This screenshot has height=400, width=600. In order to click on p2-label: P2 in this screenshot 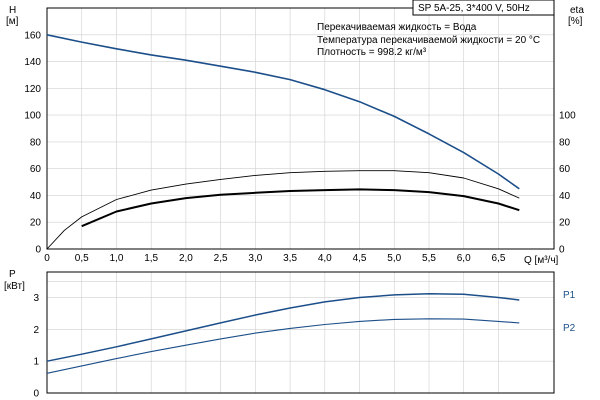, I will do `click(569, 328)`.